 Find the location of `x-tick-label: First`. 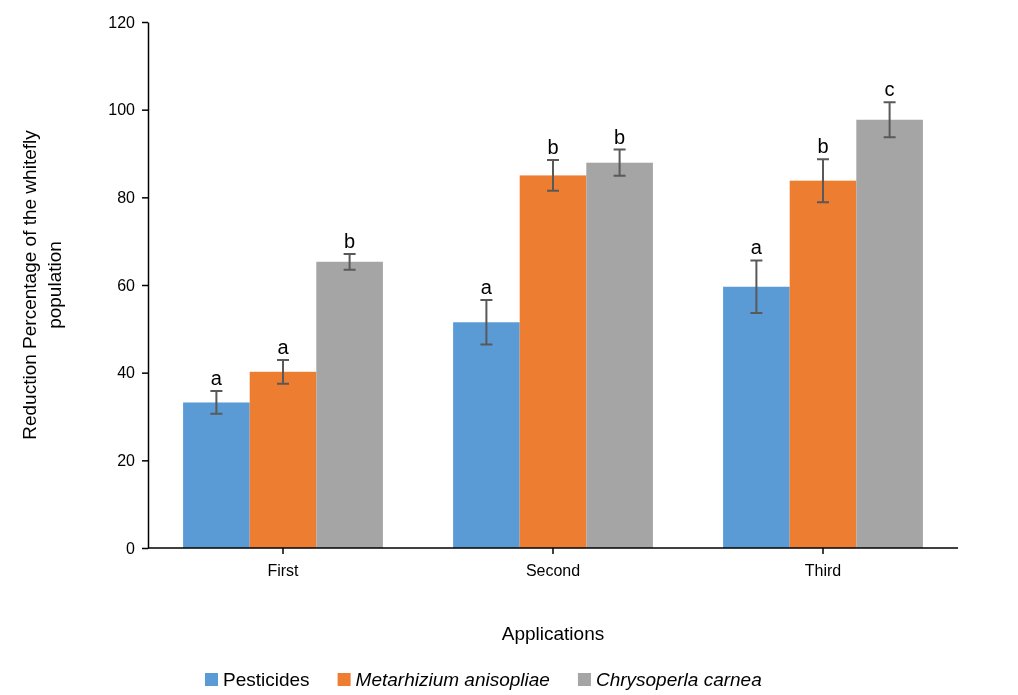

x-tick-label: First is located at coordinates (283, 571).